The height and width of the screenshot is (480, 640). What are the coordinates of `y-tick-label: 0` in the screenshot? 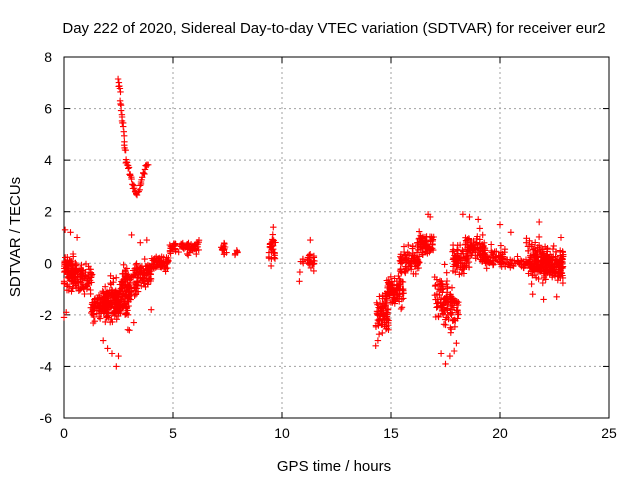 It's located at (48, 263).